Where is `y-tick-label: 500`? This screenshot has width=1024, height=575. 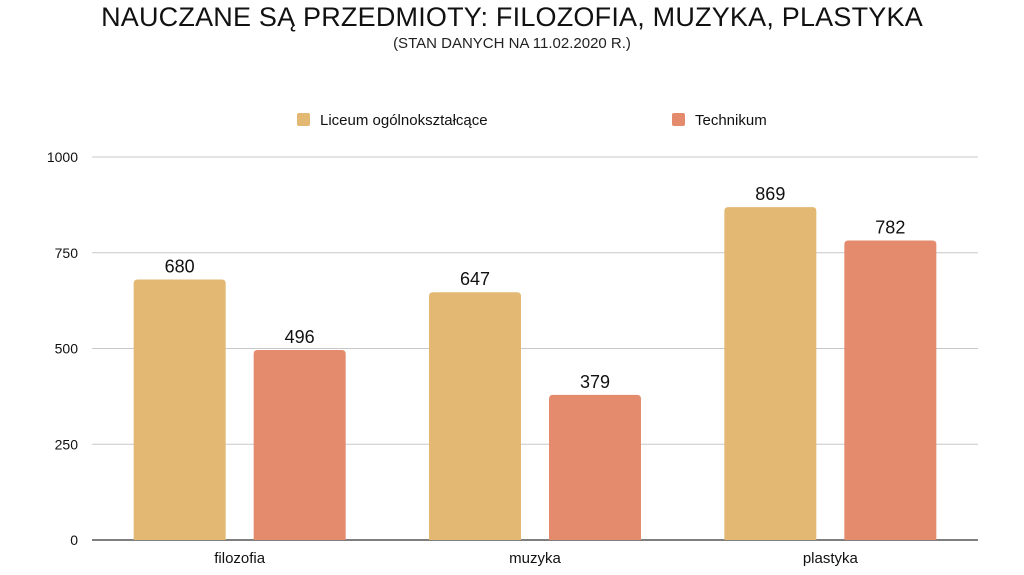
y-tick-label: 500 is located at coordinates (67, 349).